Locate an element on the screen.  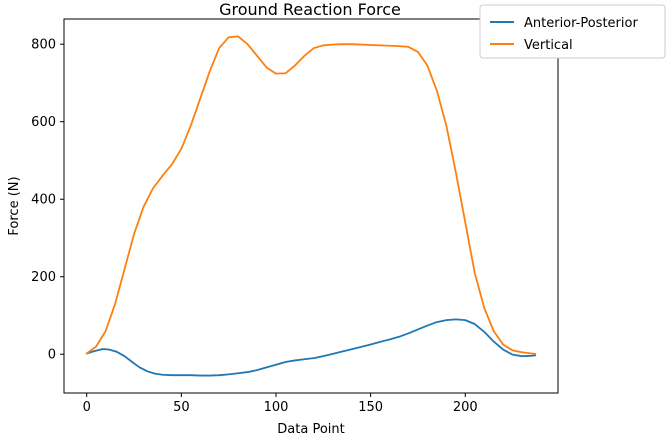
series-line-anterior-posterior is located at coordinates (311, 347).